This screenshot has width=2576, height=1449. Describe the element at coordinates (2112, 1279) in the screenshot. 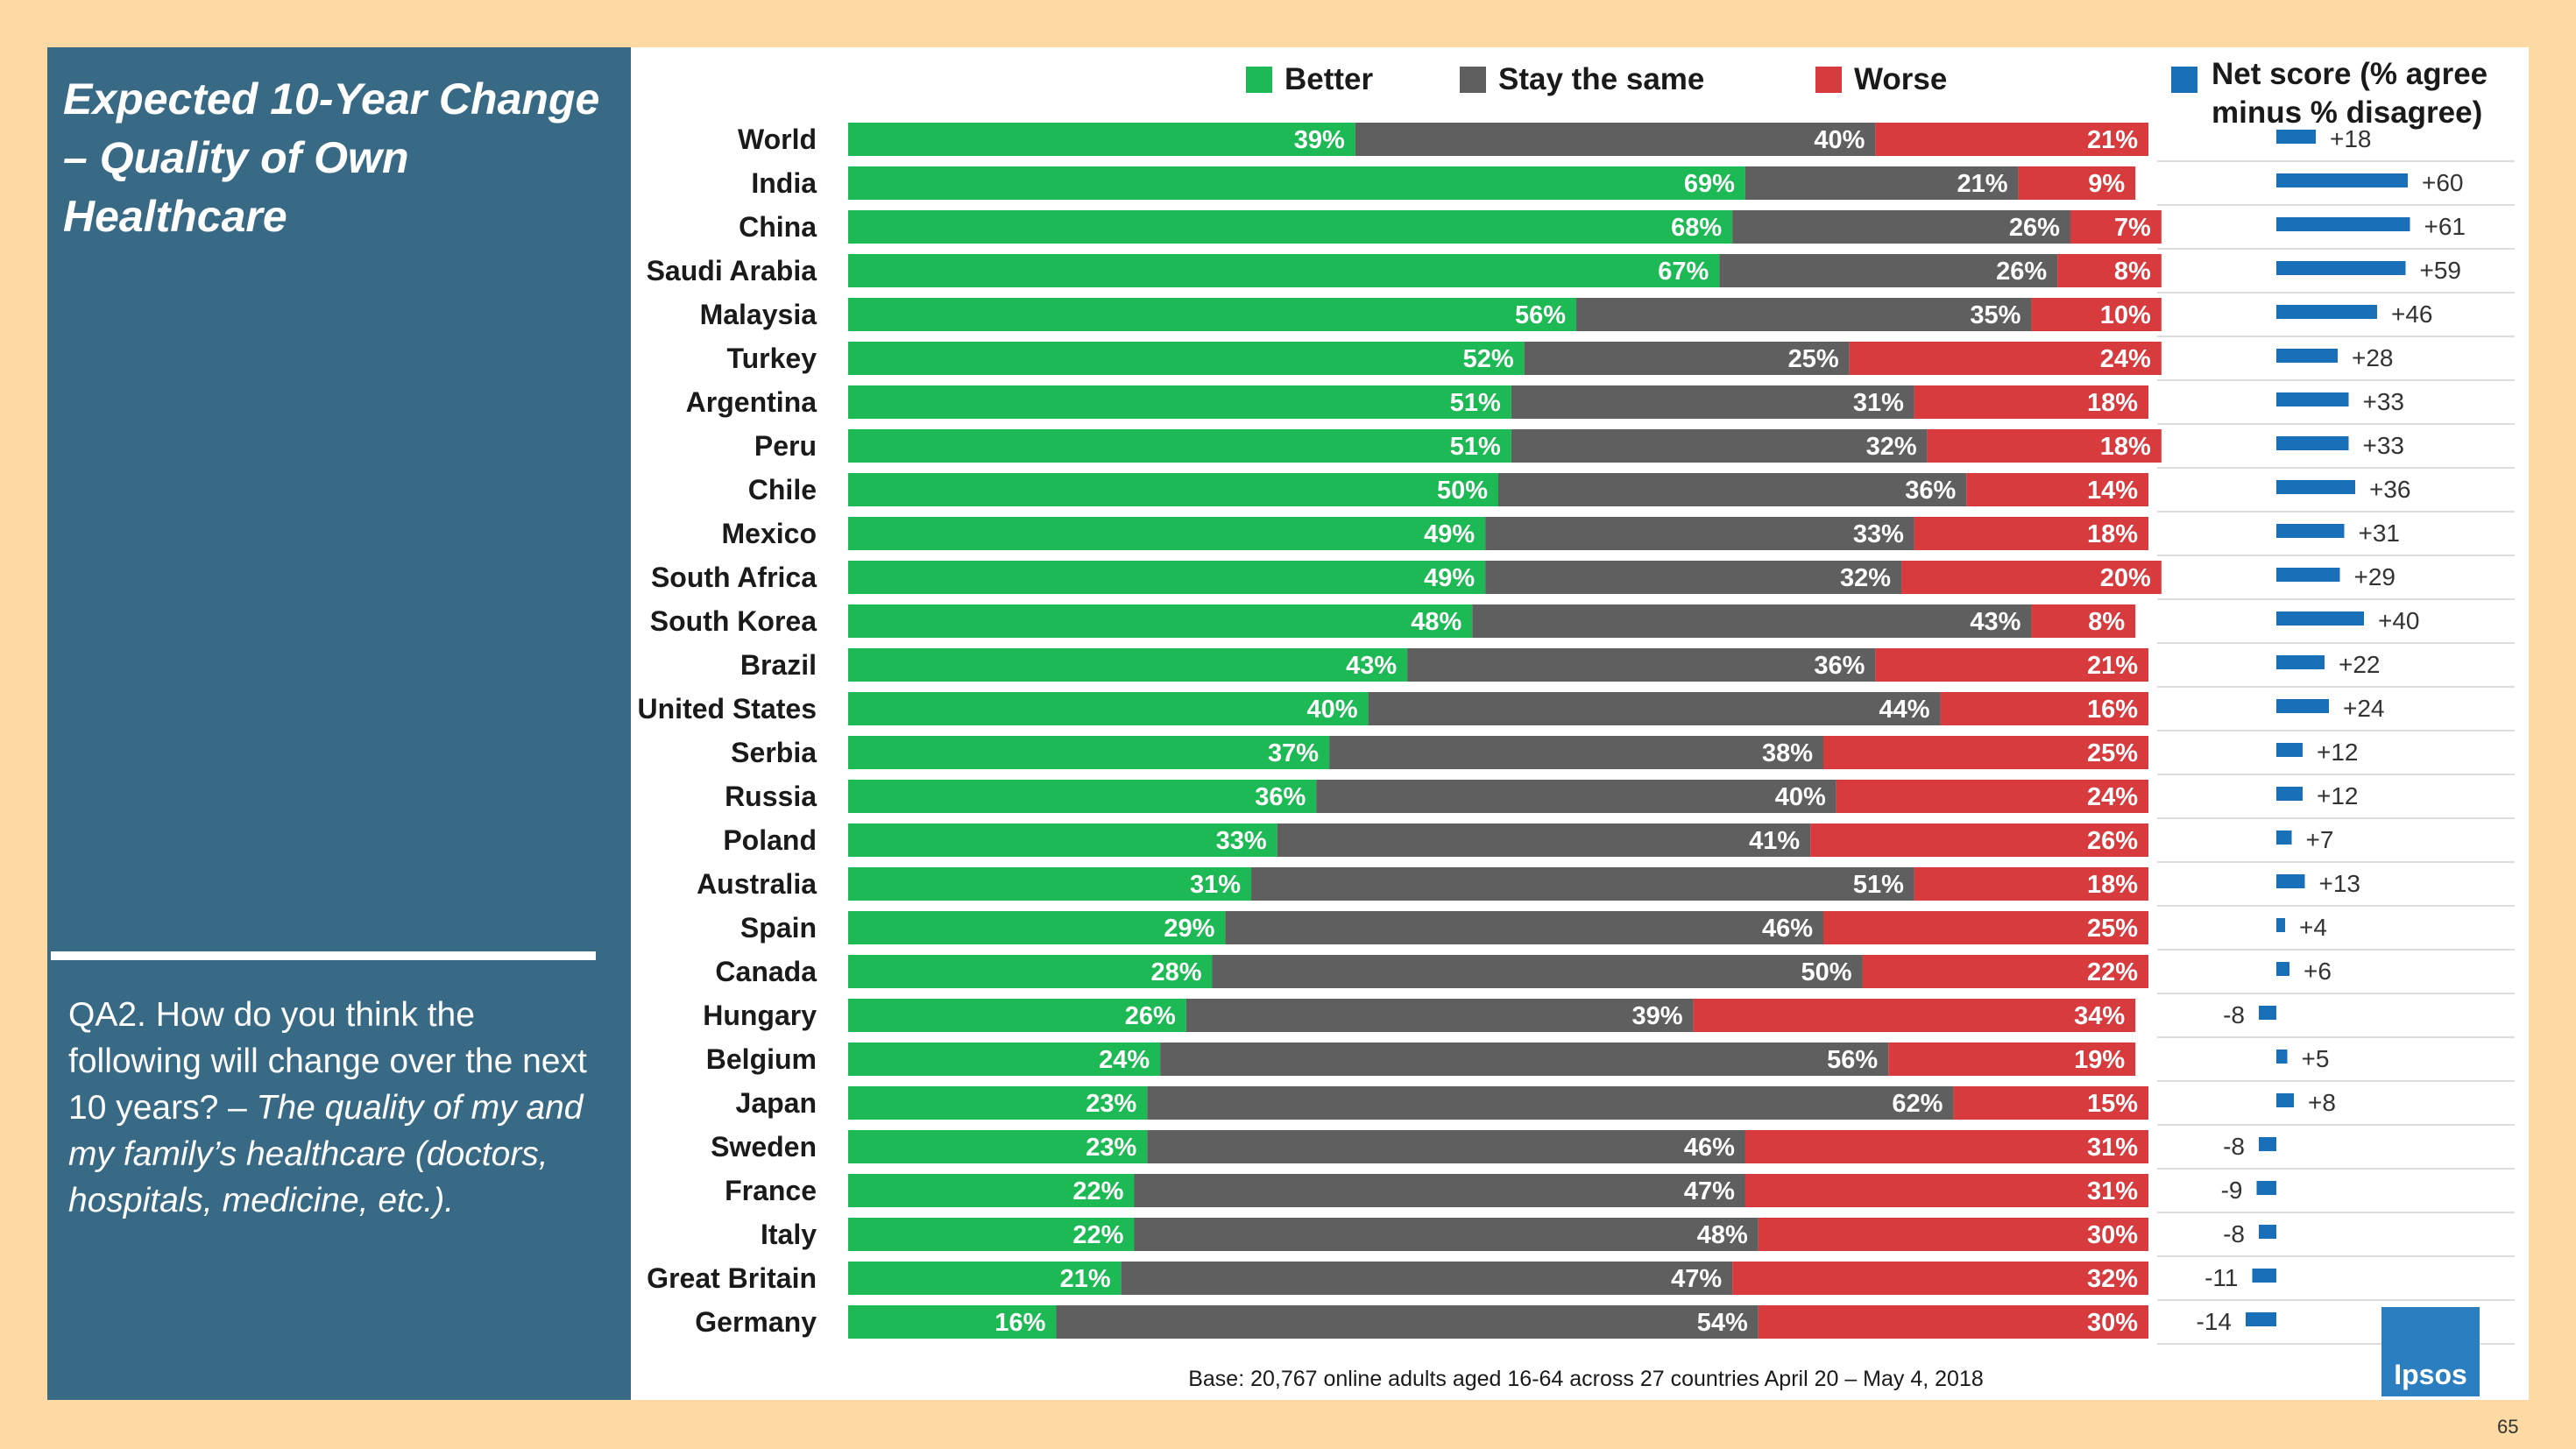

I see `value-label-worse: 32%` at that location.